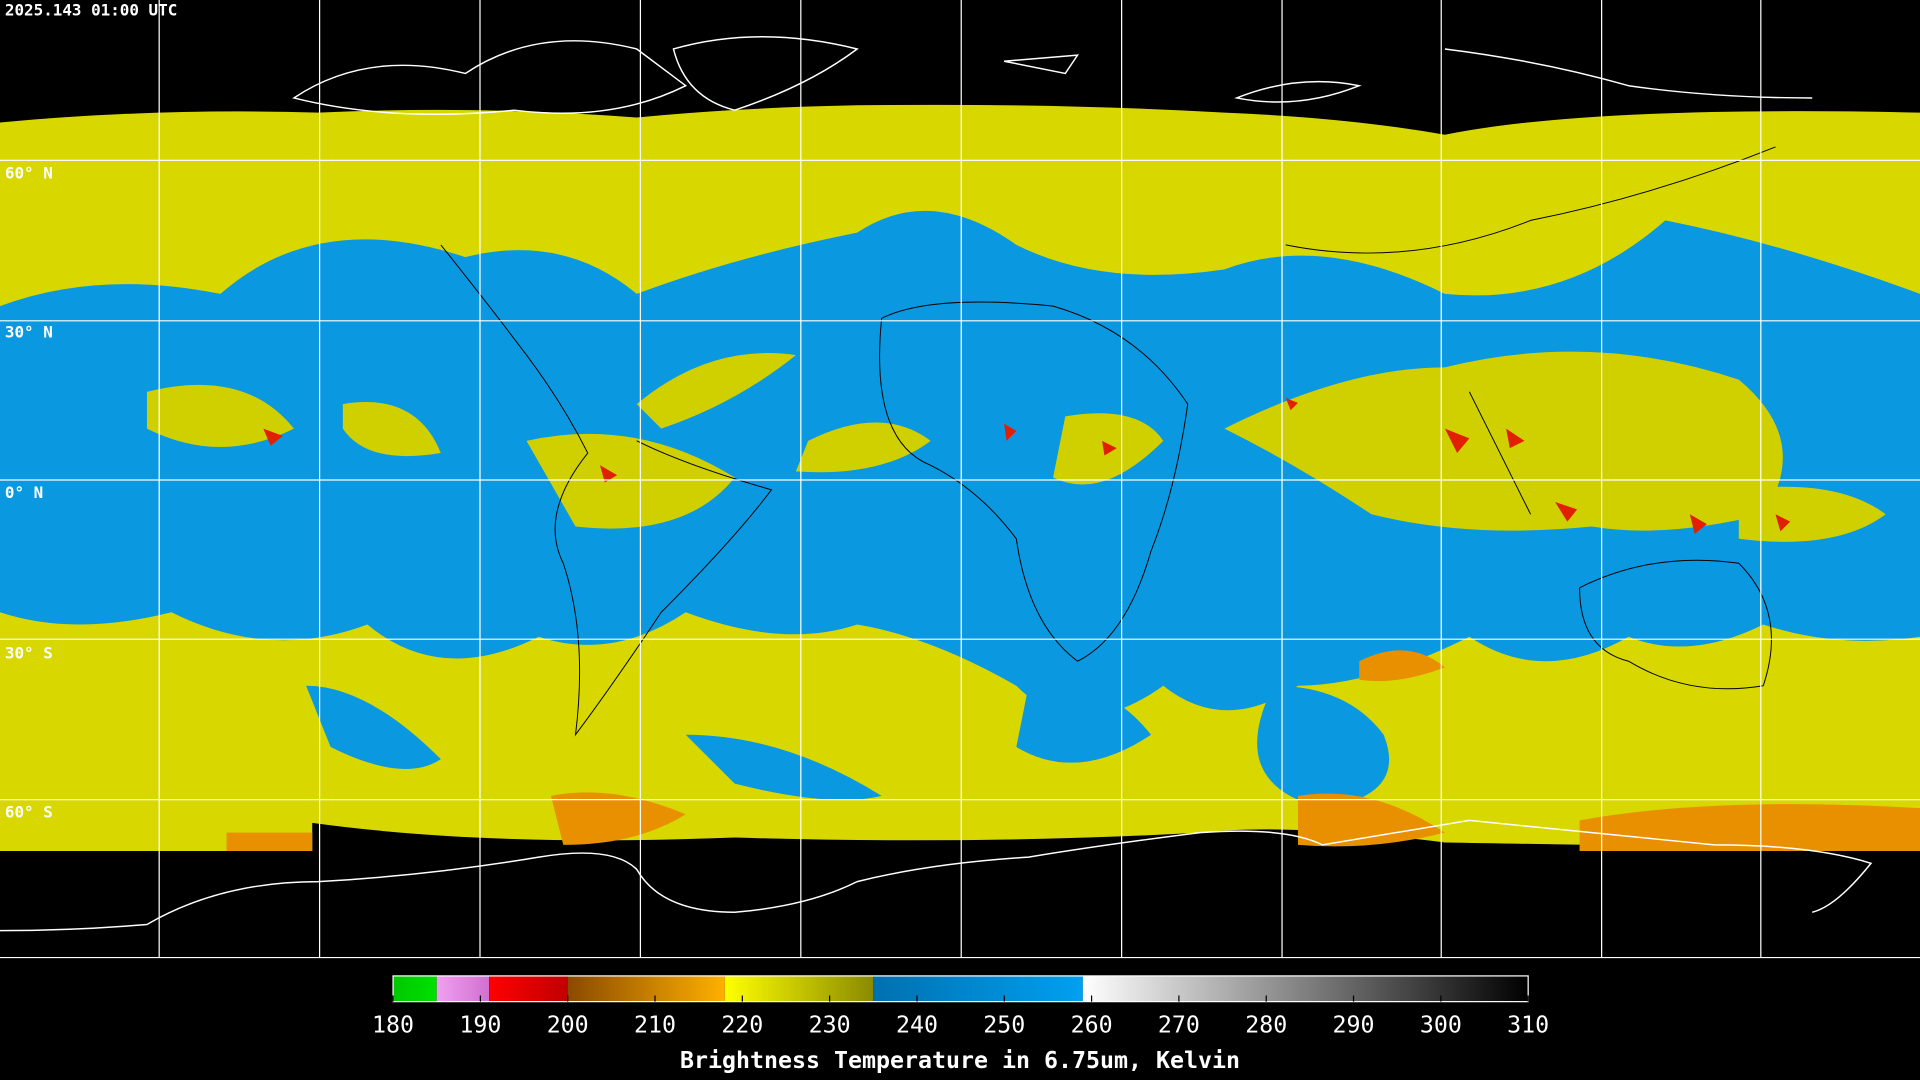 Image resolution: width=1920 pixels, height=1080 pixels. Describe the element at coordinates (1179, 1025) in the screenshot. I see `colorbar-tick-label: 270` at that location.